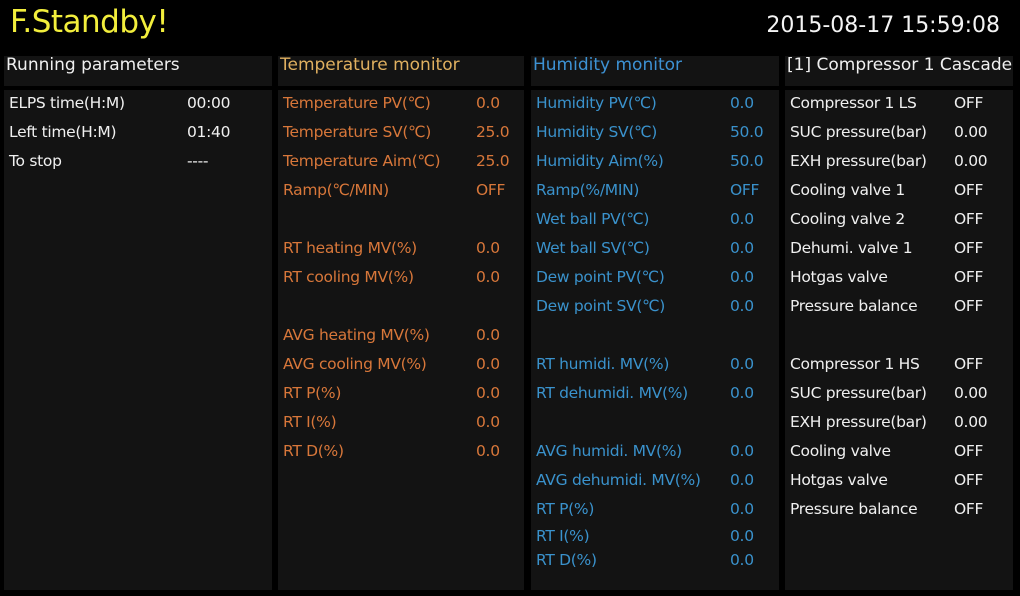  Describe the element at coordinates (357, 132) in the screenshot. I see `param-label: Temperature SV(℃)` at that location.